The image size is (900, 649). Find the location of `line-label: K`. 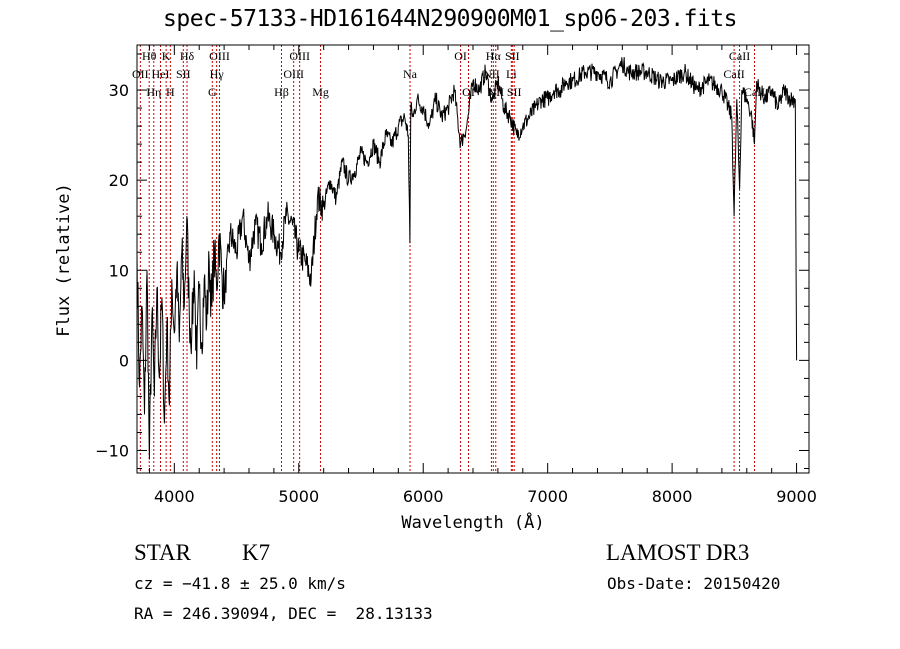

line-label: K is located at coordinates (166, 56).